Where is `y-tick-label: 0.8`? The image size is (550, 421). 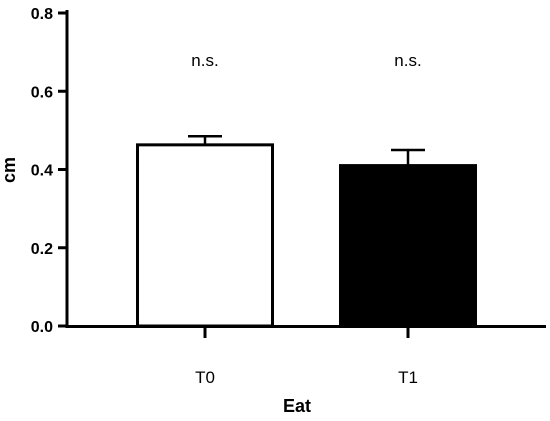 y-tick-label: 0.8 is located at coordinates (42, 14).